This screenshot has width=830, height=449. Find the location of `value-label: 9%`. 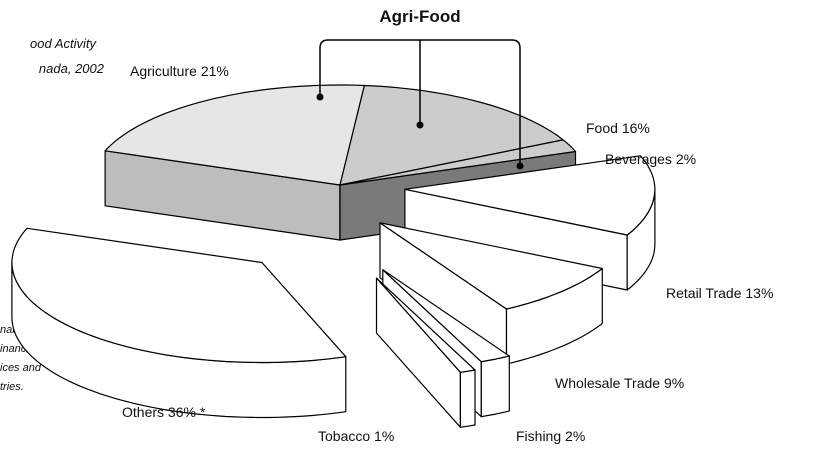

value-label: 9% is located at coordinates (674, 383).